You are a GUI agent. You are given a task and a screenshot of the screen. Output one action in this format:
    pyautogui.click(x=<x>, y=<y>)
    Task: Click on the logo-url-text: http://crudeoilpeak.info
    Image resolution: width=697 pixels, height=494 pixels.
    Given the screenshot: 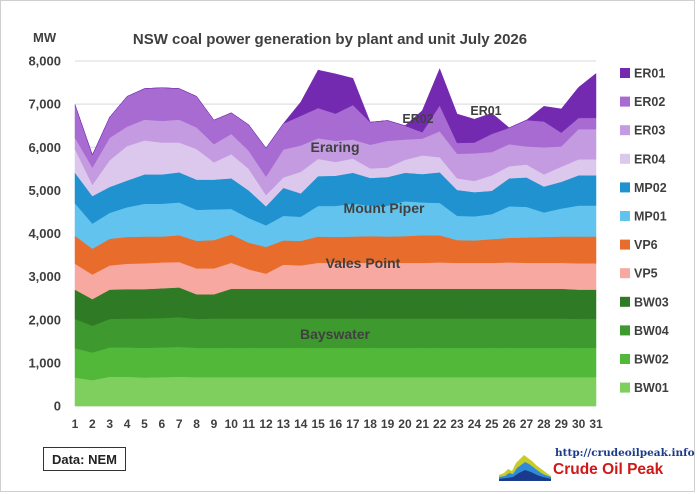 What is the action you would take?
    pyautogui.click(x=625, y=453)
    